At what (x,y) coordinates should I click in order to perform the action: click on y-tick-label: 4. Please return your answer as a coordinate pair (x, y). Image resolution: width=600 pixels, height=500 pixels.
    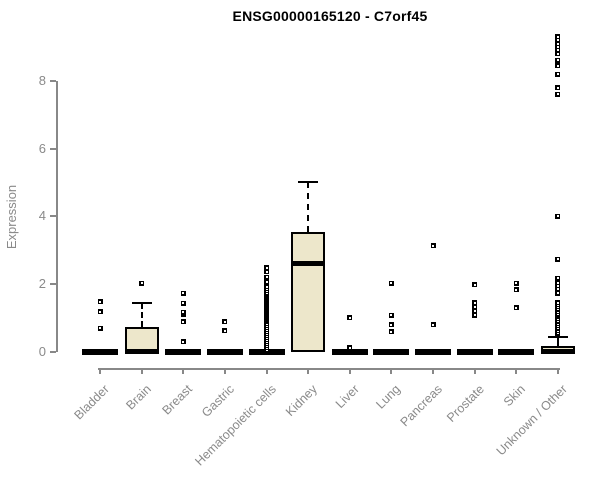
    Looking at the image, I should click on (42, 216).